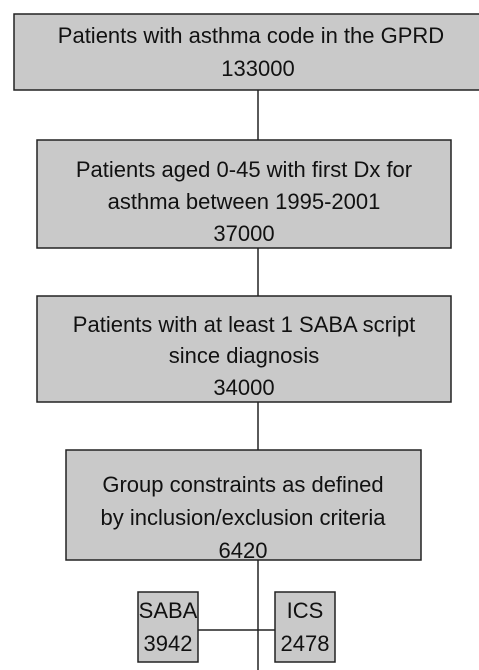 This screenshot has width=479, height=670. What do you see at coordinates (244, 355) in the screenshot?
I see `box-text: since diagnosis` at bounding box center [244, 355].